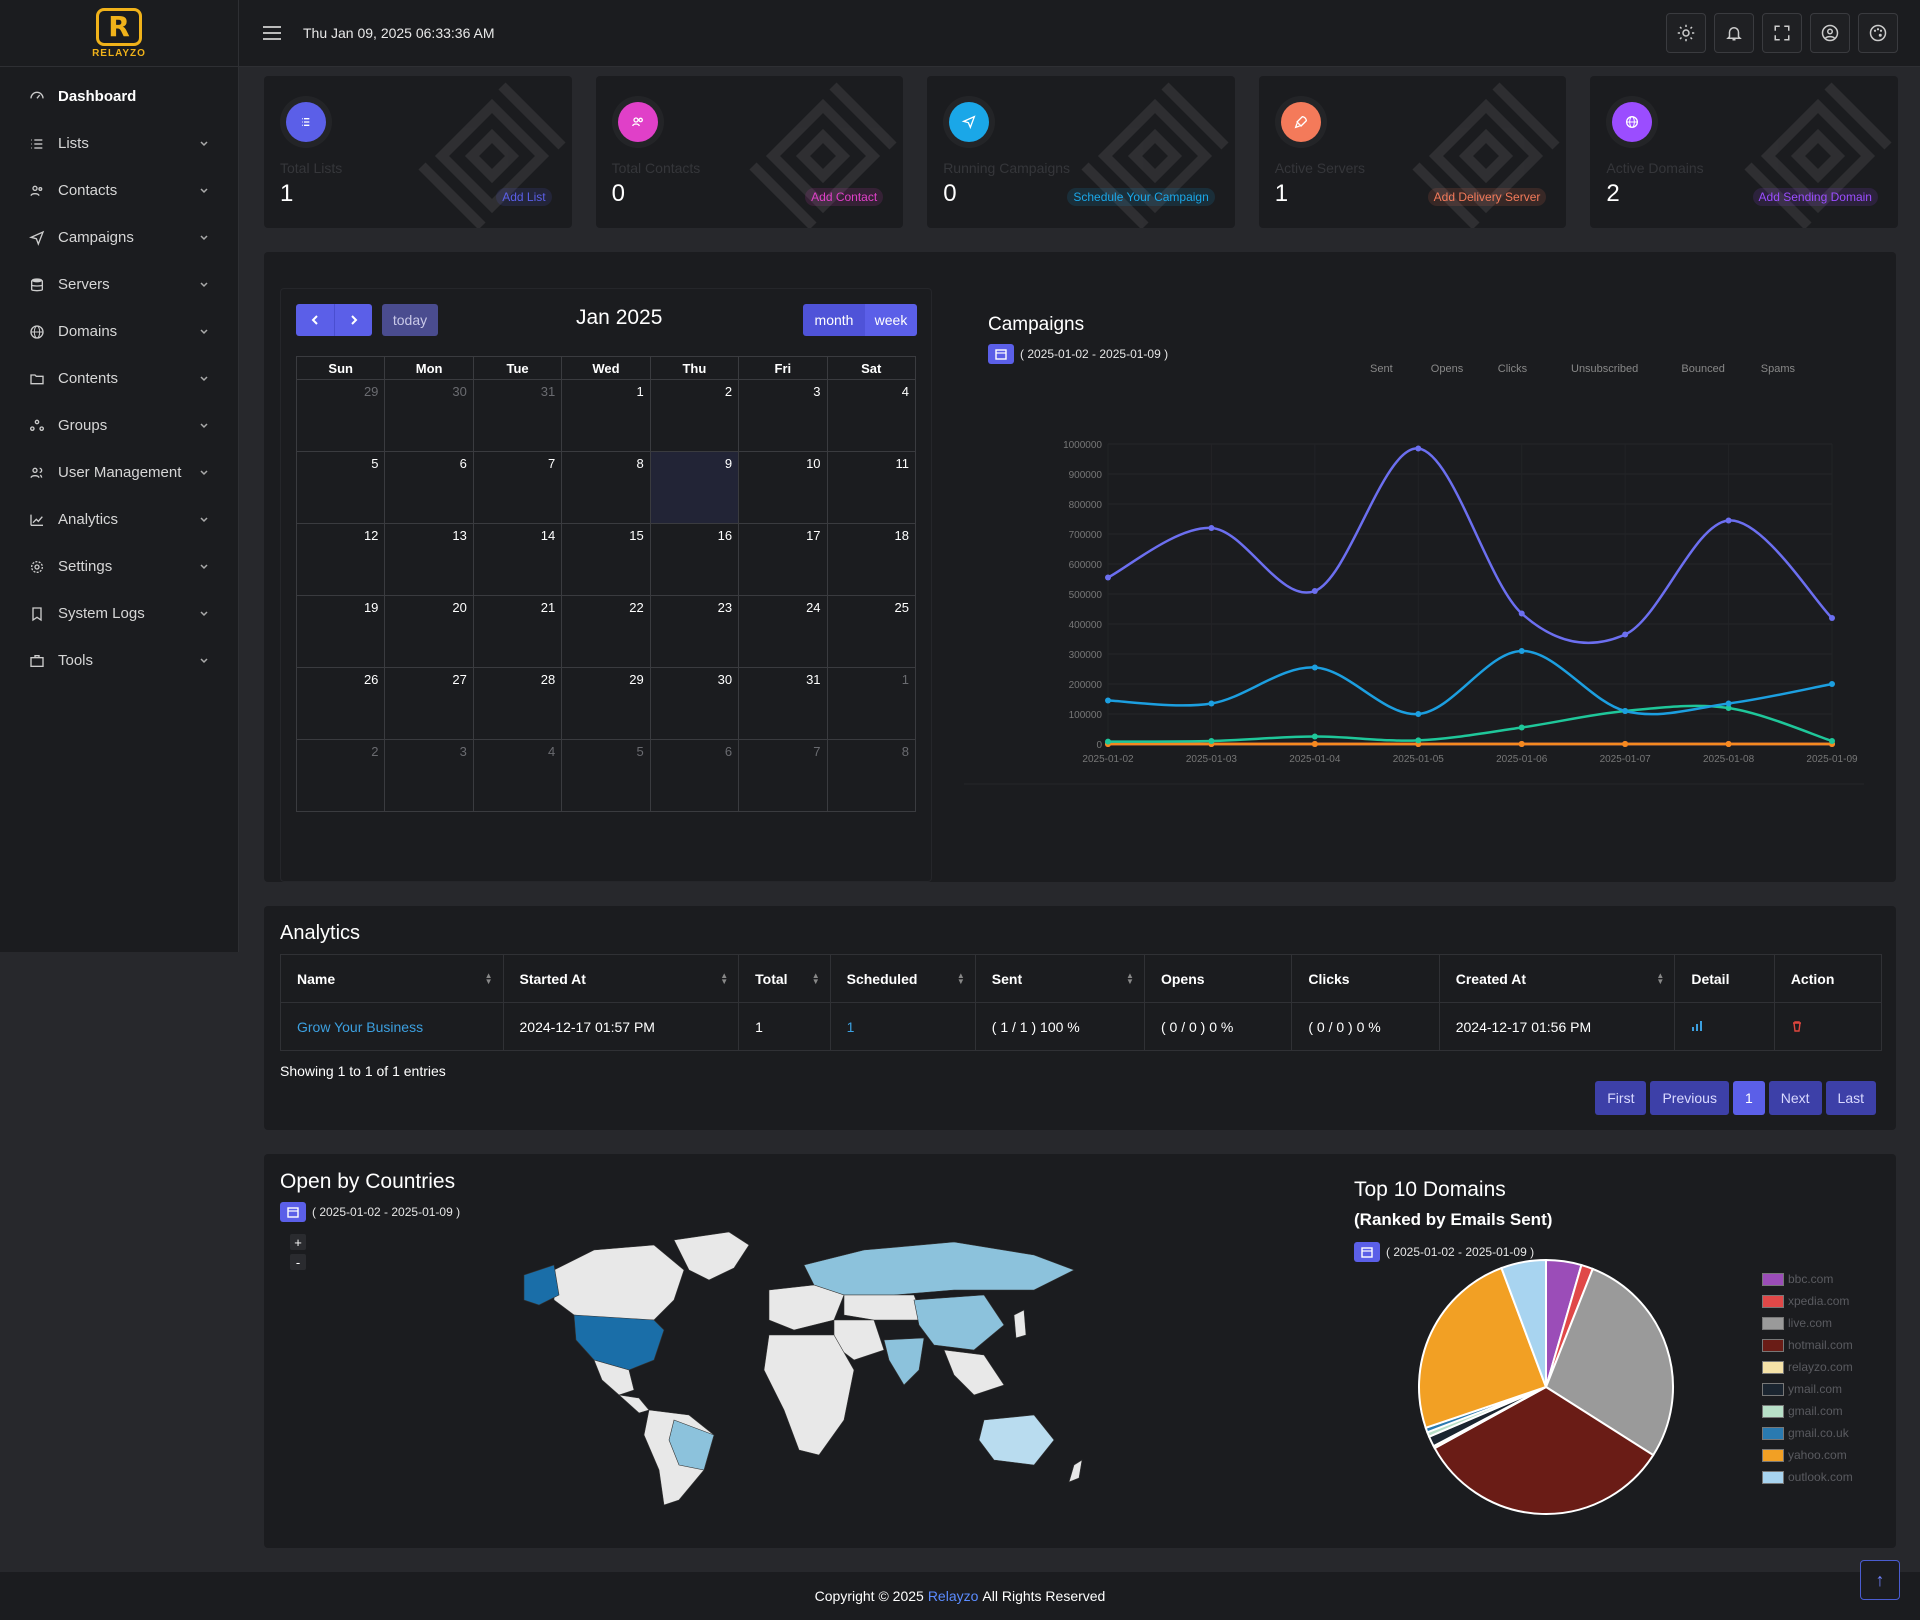  I want to click on first-page-button: First, so click(1621, 1098).